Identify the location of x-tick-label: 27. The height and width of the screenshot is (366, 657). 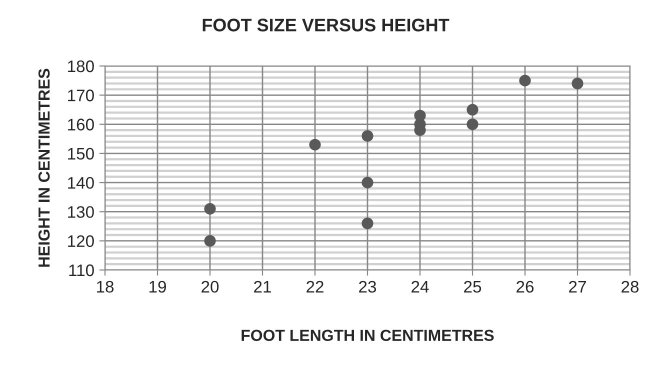
(577, 286).